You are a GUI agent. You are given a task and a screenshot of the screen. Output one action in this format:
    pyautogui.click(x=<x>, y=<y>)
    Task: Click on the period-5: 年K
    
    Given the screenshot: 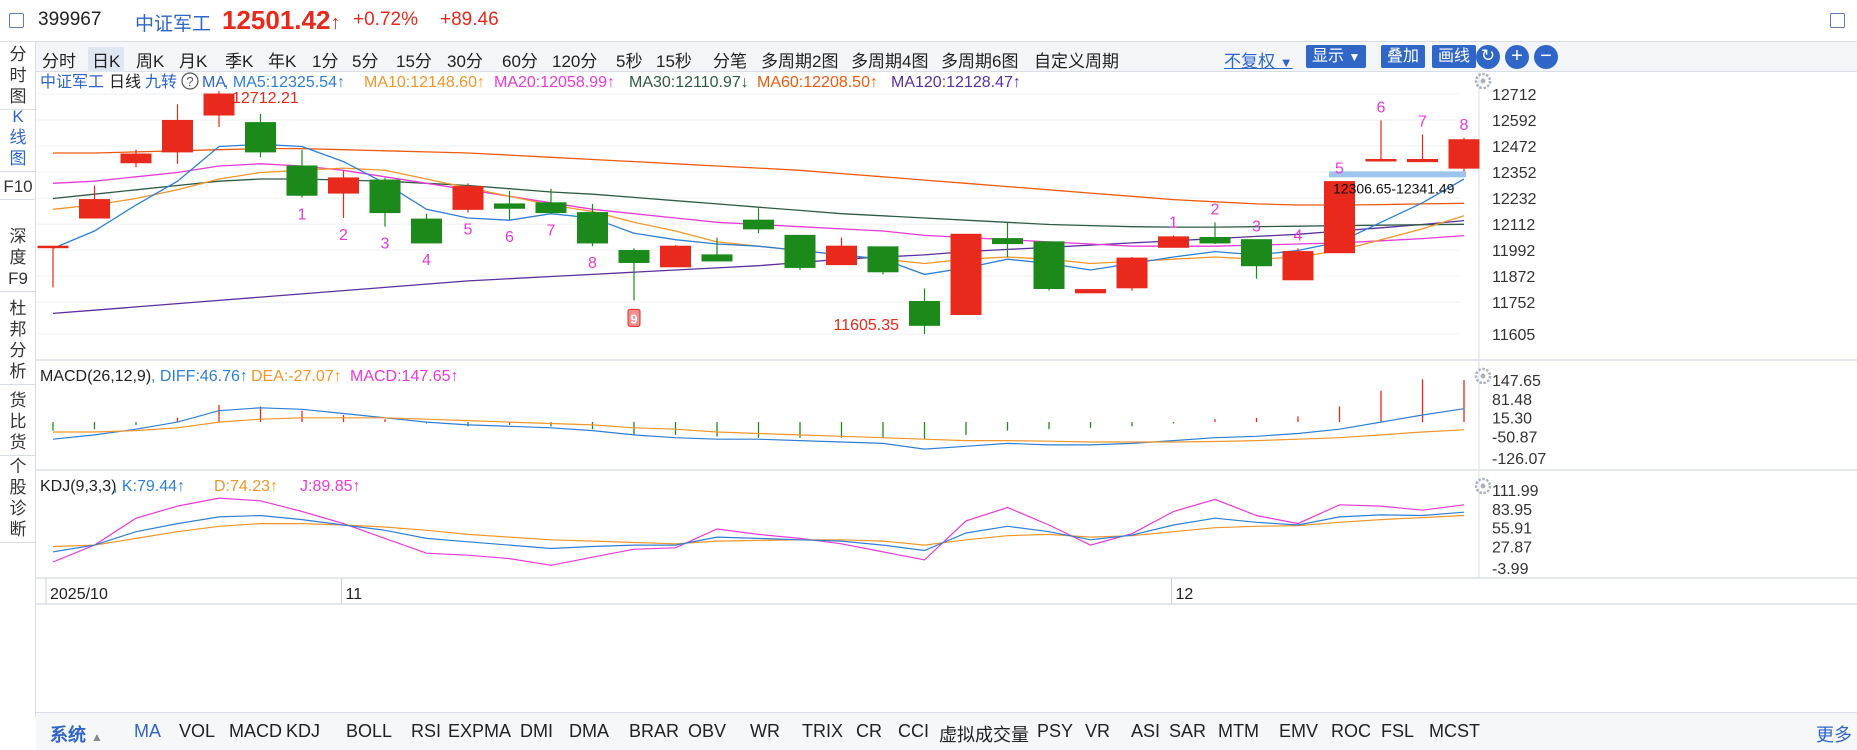 What is the action you would take?
    pyautogui.click(x=282, y=61)
    